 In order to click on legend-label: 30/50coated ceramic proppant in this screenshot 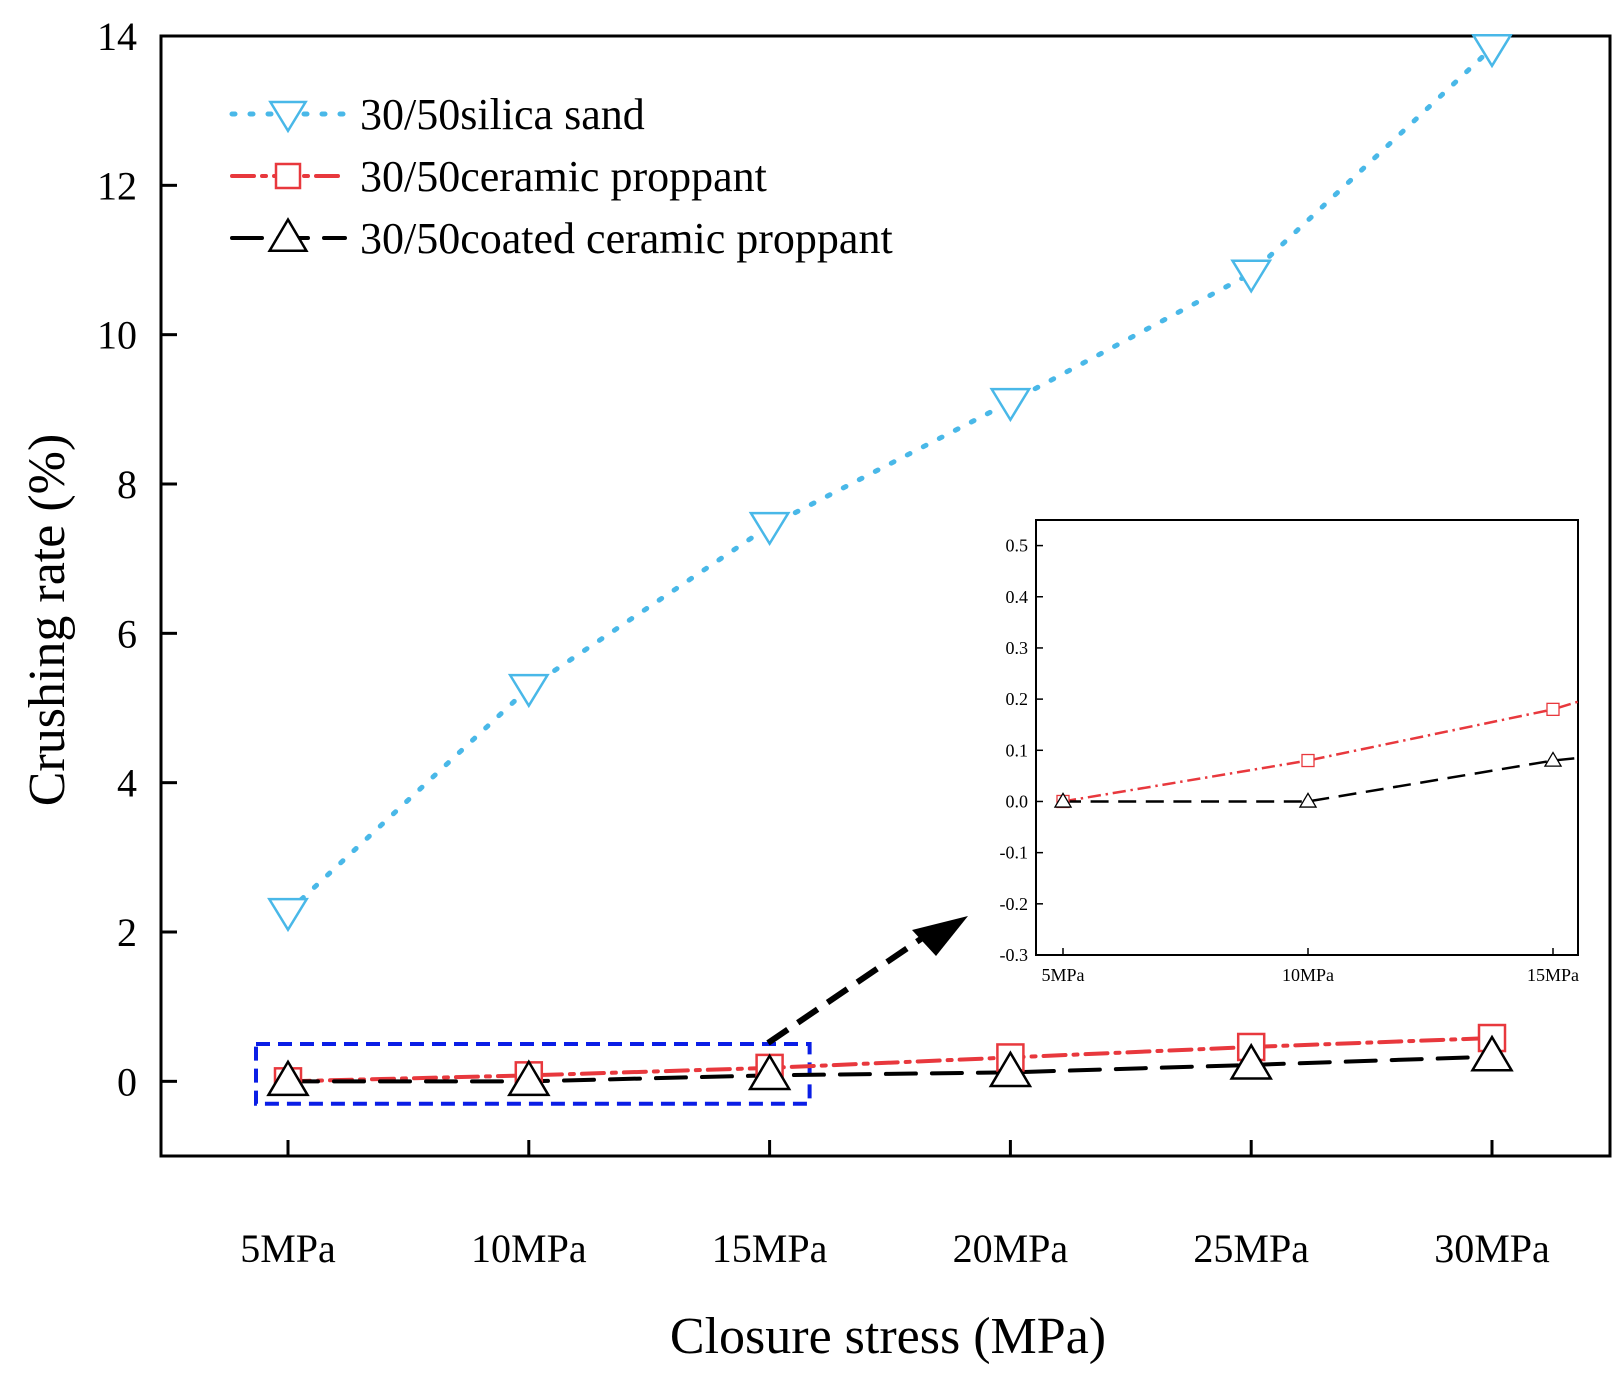, I will do `click(626, 238)`.